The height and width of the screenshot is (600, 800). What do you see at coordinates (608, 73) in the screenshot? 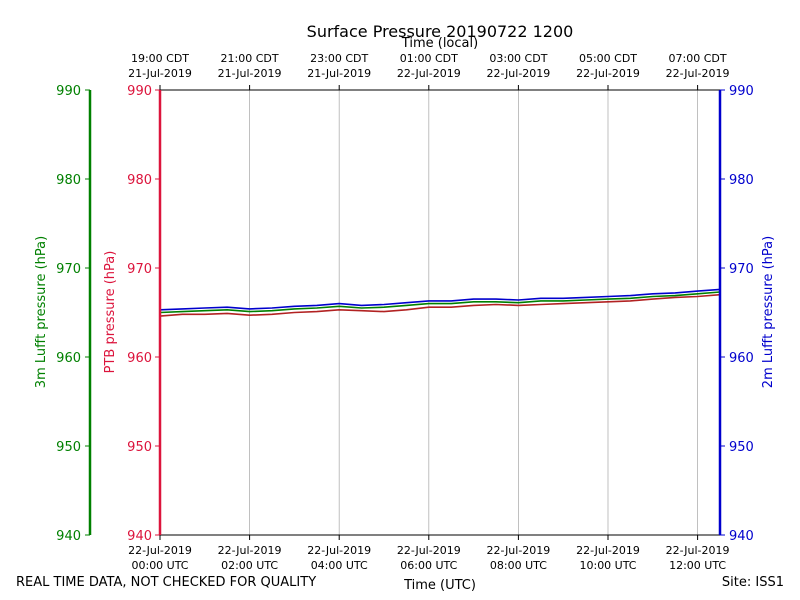
I see `top-tick-date-5: 22-Jul-2019` at bounding box center [608, 73].